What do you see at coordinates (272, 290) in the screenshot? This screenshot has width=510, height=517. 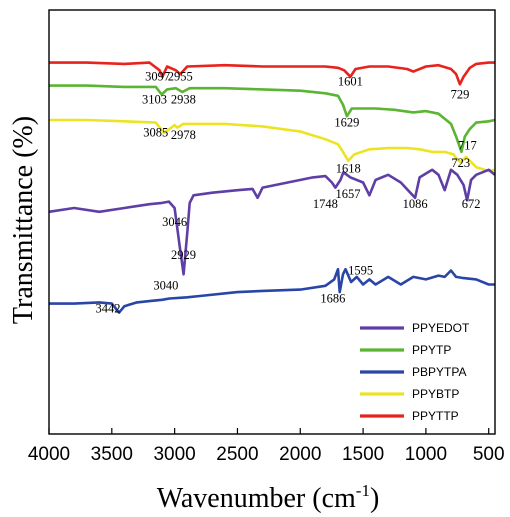 I see `series-line-pbpytpa` at bounding box center [272, 290].